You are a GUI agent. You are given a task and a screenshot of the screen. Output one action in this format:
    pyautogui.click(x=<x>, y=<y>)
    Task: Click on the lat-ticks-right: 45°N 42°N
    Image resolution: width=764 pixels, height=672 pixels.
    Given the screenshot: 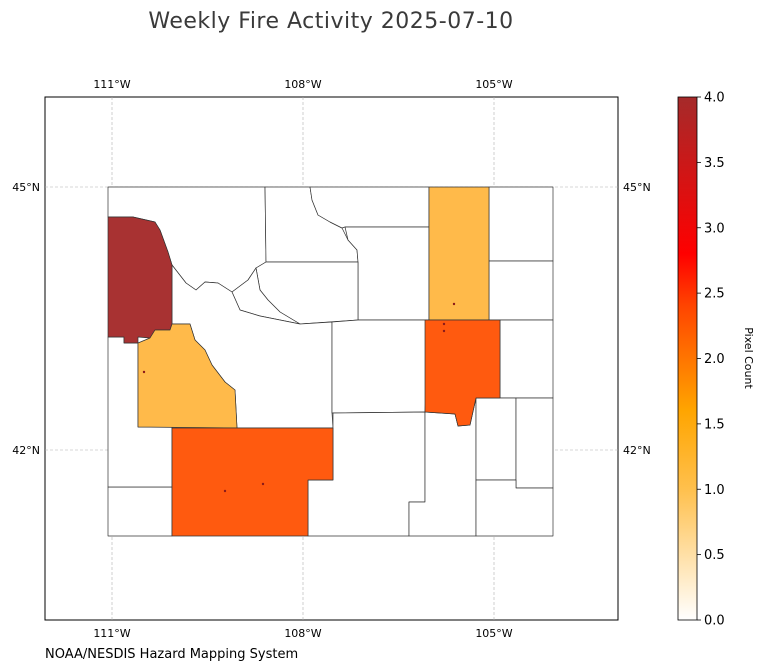 What is the action you would take?
    pyautogui.click(x=637, y=319)
    